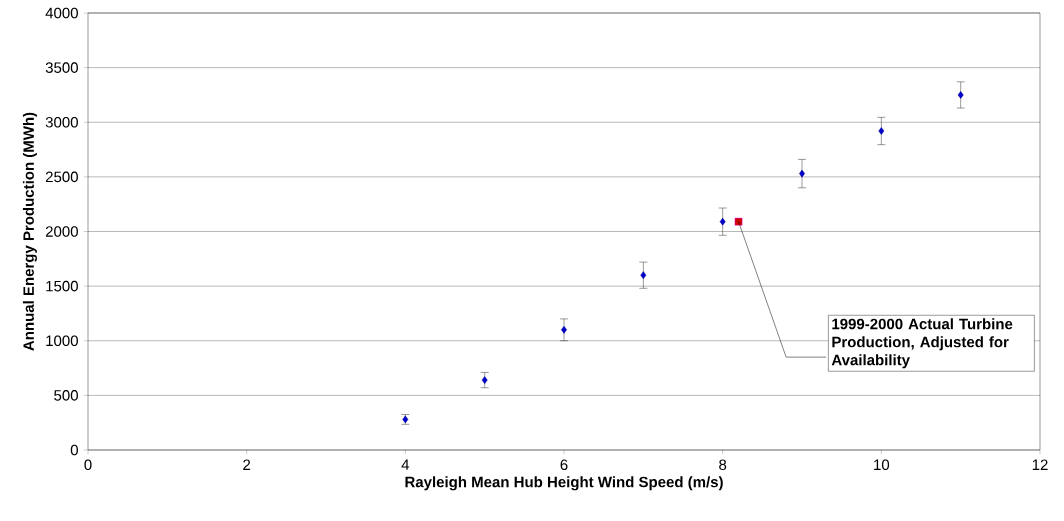 The width and height of the screenshot is (1064, 521). What do you see at coordinates (61, 13) in the screenshot?
I see `y-tick-label: 4000` at bounding box center [61, 13].